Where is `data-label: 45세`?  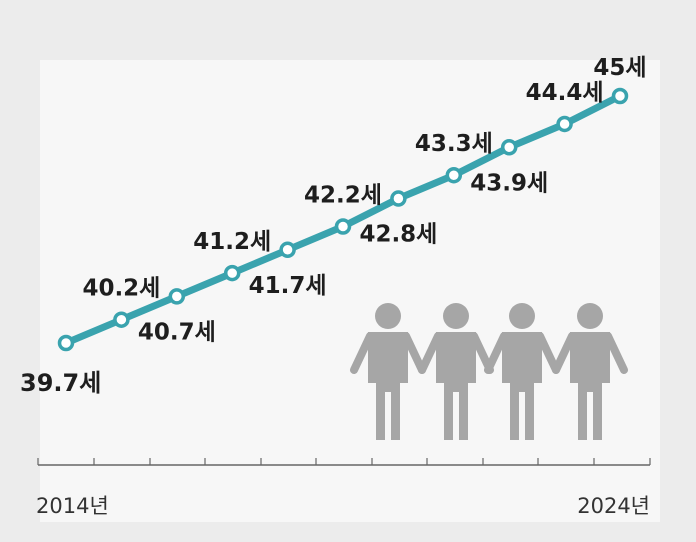 data-label: 45세 is located at coordinates (619, 68).